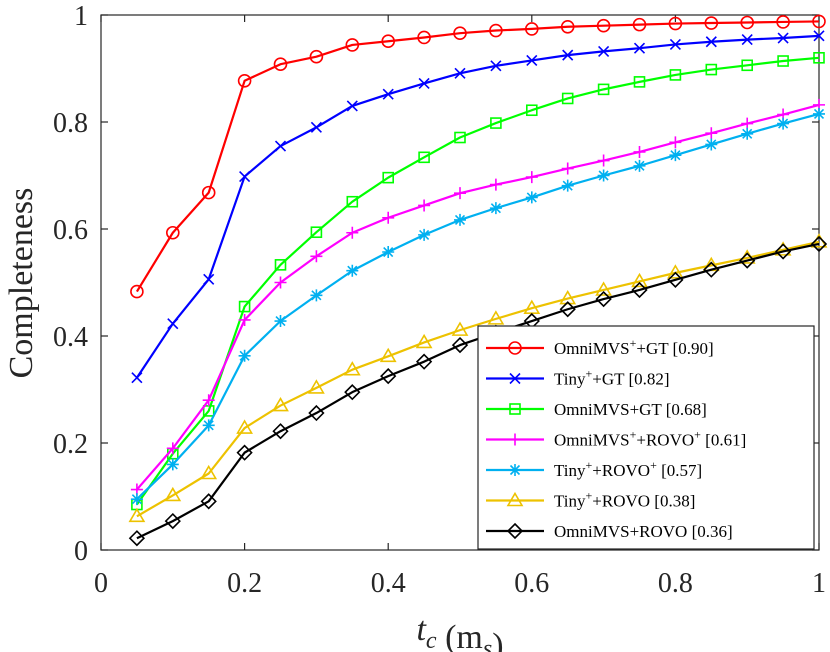  Describe the element at coordinates (634, 347) in the screenshot. I see `legend-label: OmniMVS++GT [0.90]` at that location.